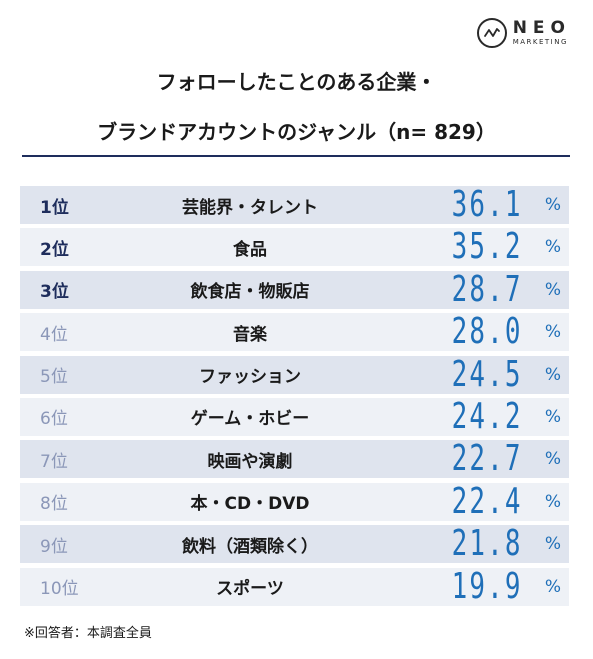  I want to click on table-row: 2位 食品 35.2%, so click(294, 247).